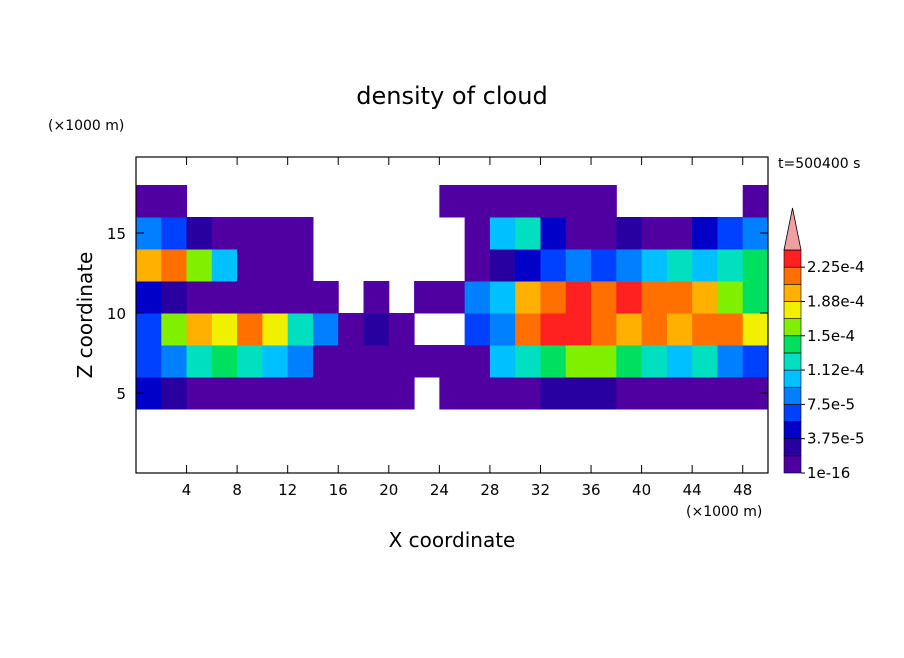  Describe the element at coordinates (836, 301) in the screenshot. I see `colorbar-tick-label: 1.88e-4` at that location.